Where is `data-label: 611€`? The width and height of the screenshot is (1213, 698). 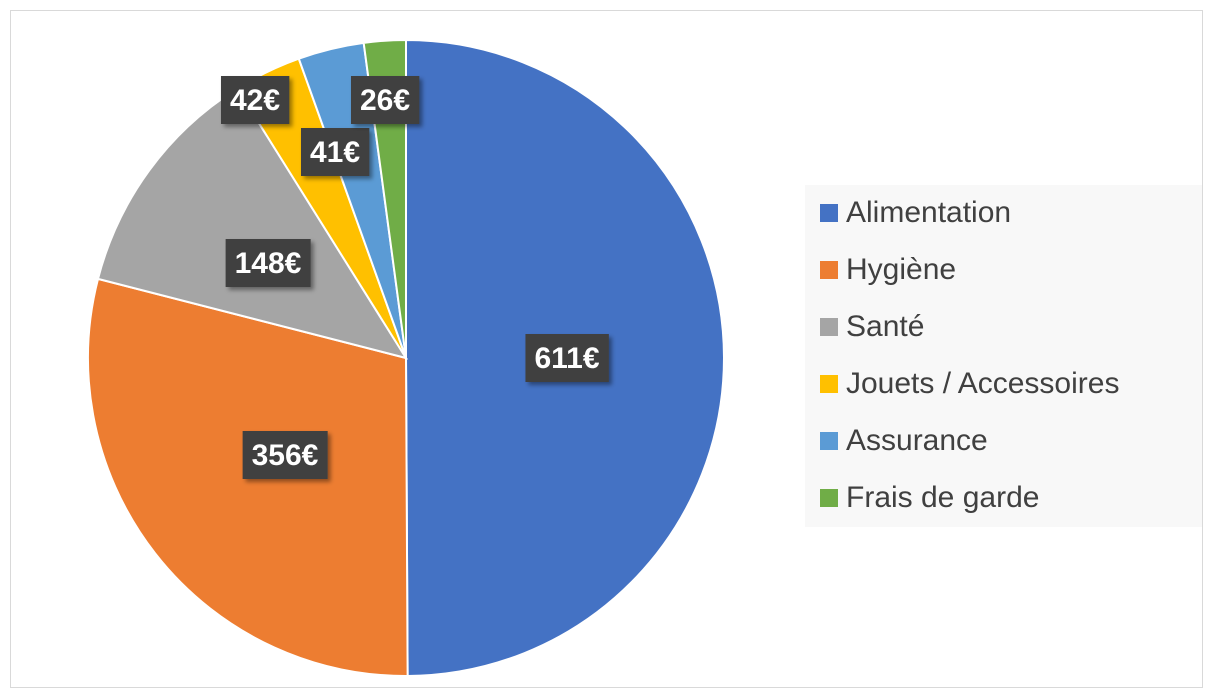 data-label: 611€ is located at coordinates (566, 358).